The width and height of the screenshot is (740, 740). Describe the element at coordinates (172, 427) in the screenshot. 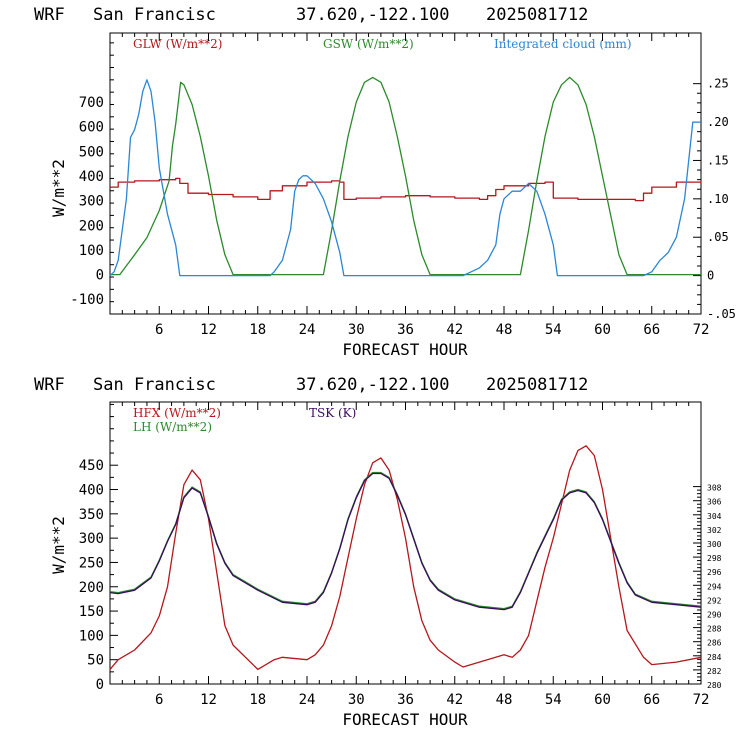

I see `legend-lh: LH (W/m**2)` at that location.